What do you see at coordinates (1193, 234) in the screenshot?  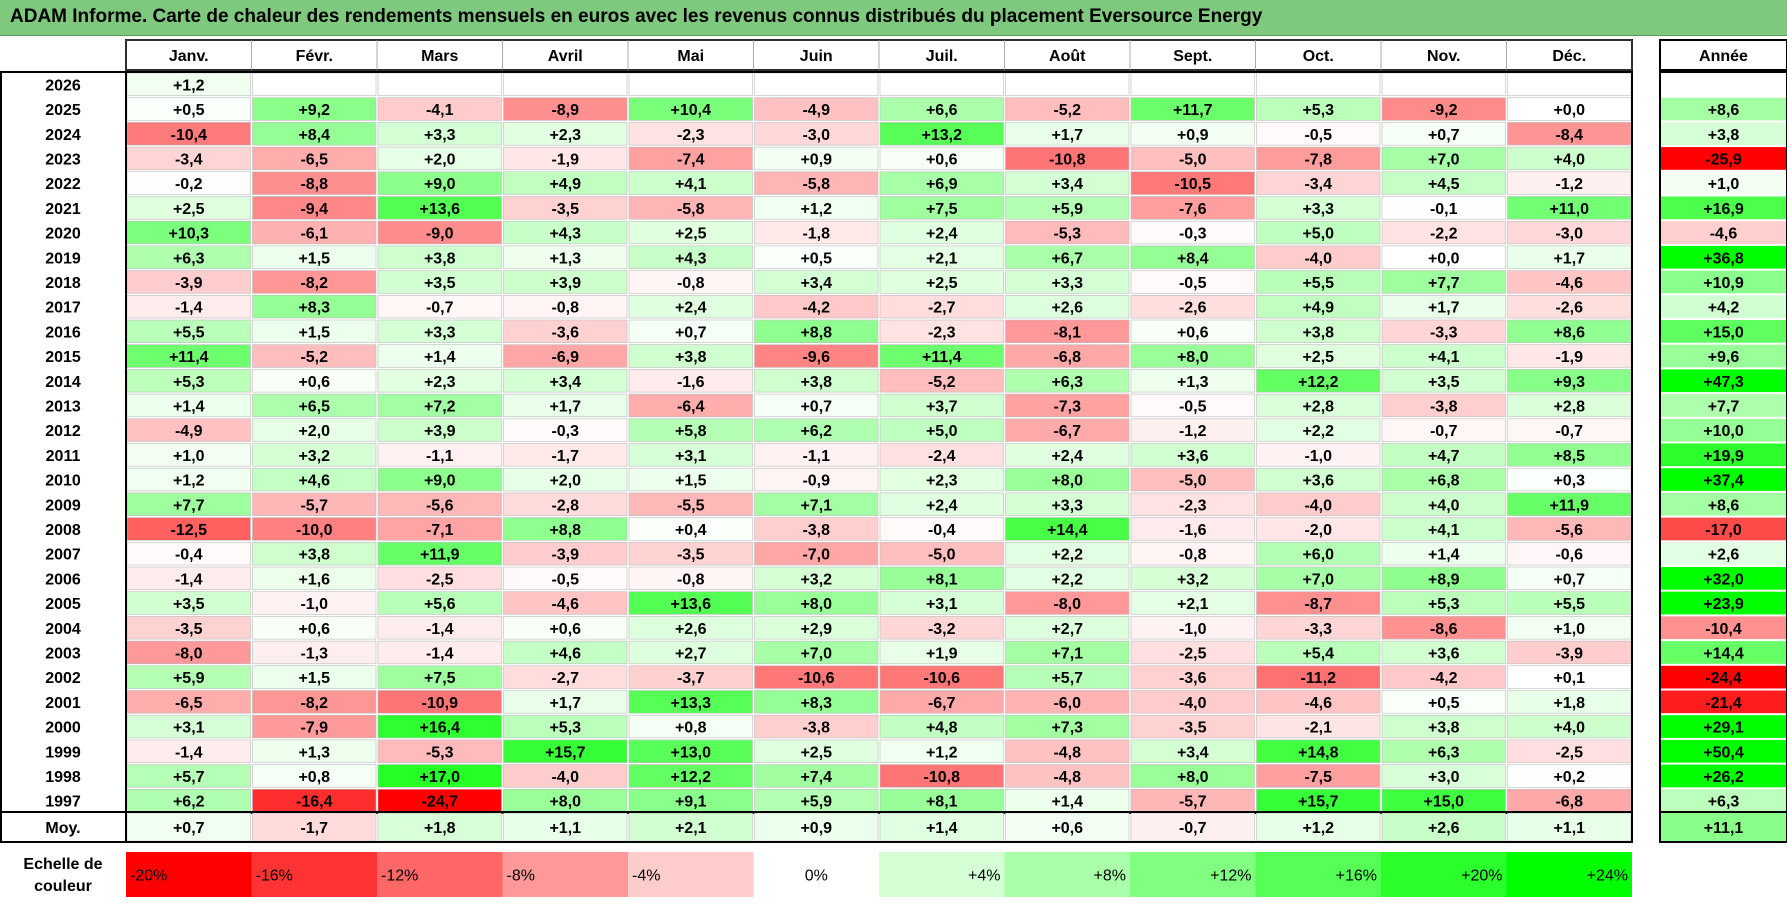 I see `heatmap-cell-value: -0,3` at bounding box center [1193, 234].